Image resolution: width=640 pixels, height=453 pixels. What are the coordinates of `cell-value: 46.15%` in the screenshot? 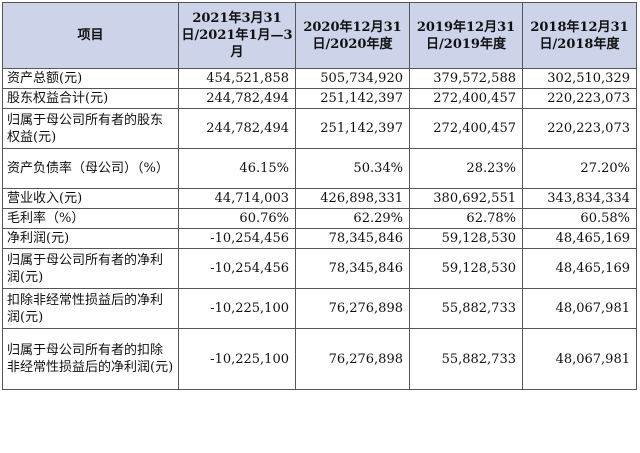 It's located at (237, 168).